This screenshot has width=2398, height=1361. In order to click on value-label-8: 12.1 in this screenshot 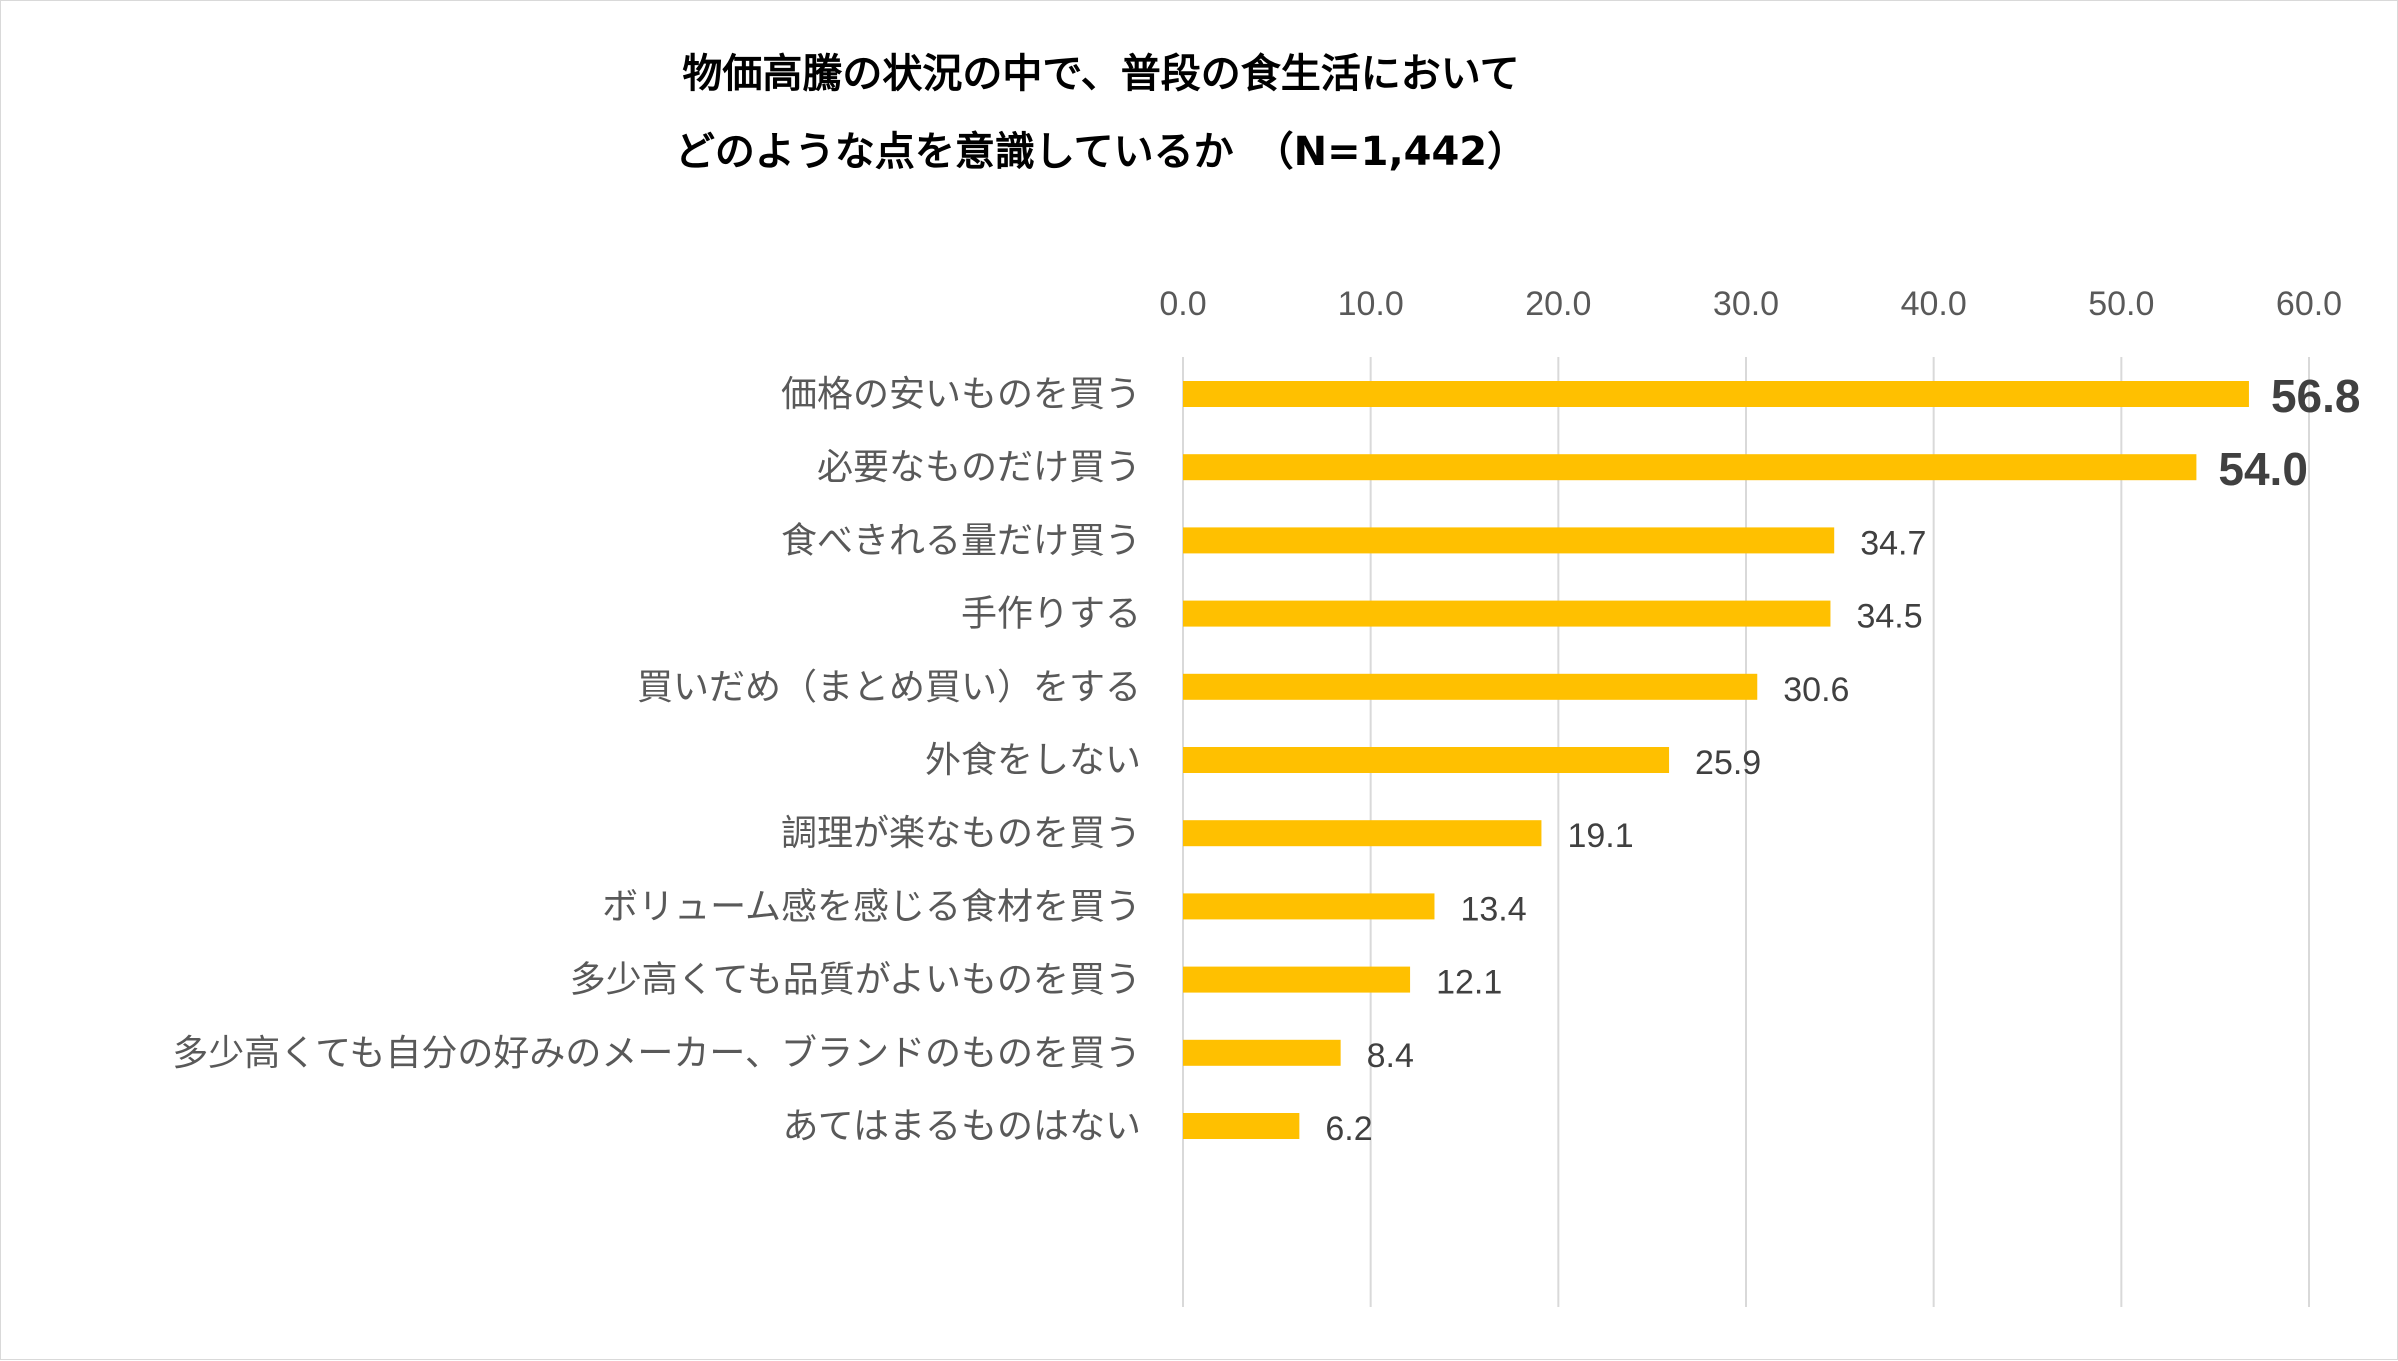, I will do `click(1469, 983)`.